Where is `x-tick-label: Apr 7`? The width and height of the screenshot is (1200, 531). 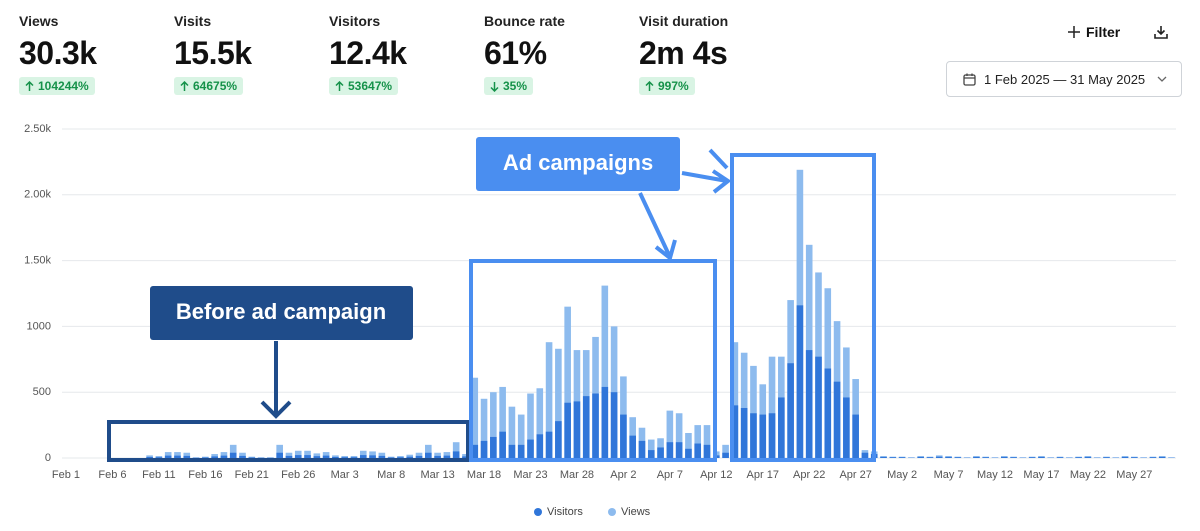 x-tick-label: Apr 7 is located at coordinates (670, 475).